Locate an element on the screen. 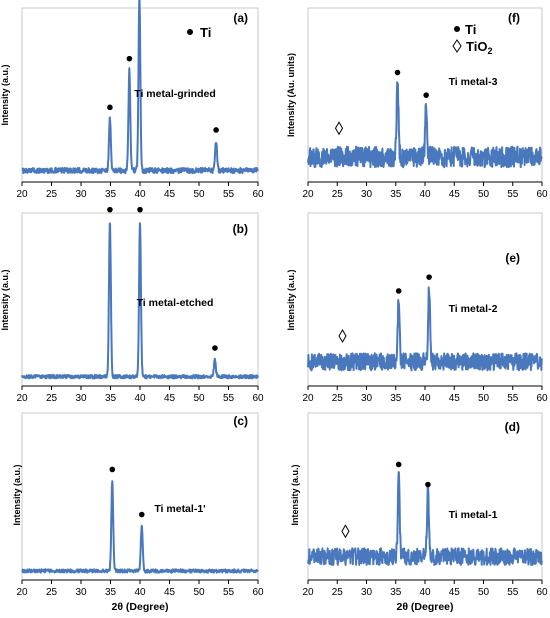 This screenshot has height=618, width=550. panel-label: (d) is located at coordinates (512, 427).